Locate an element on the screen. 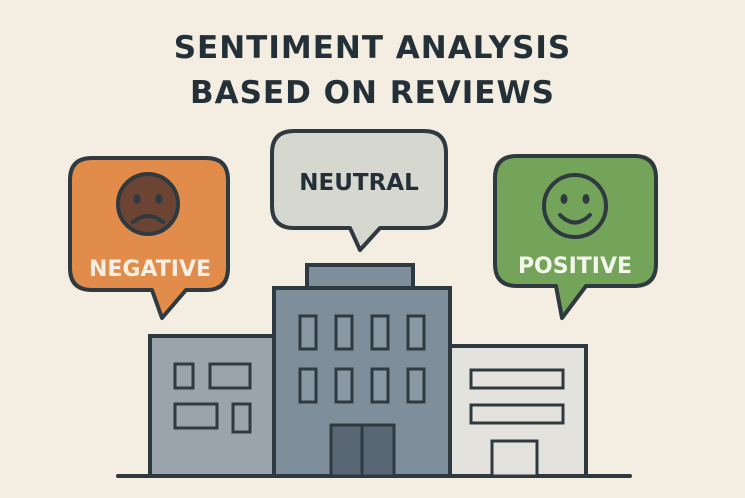 The height and width of the screenshot is (498, 745). title-line-2: BASED ON REVIEWS is located at coordinates (372, 93).